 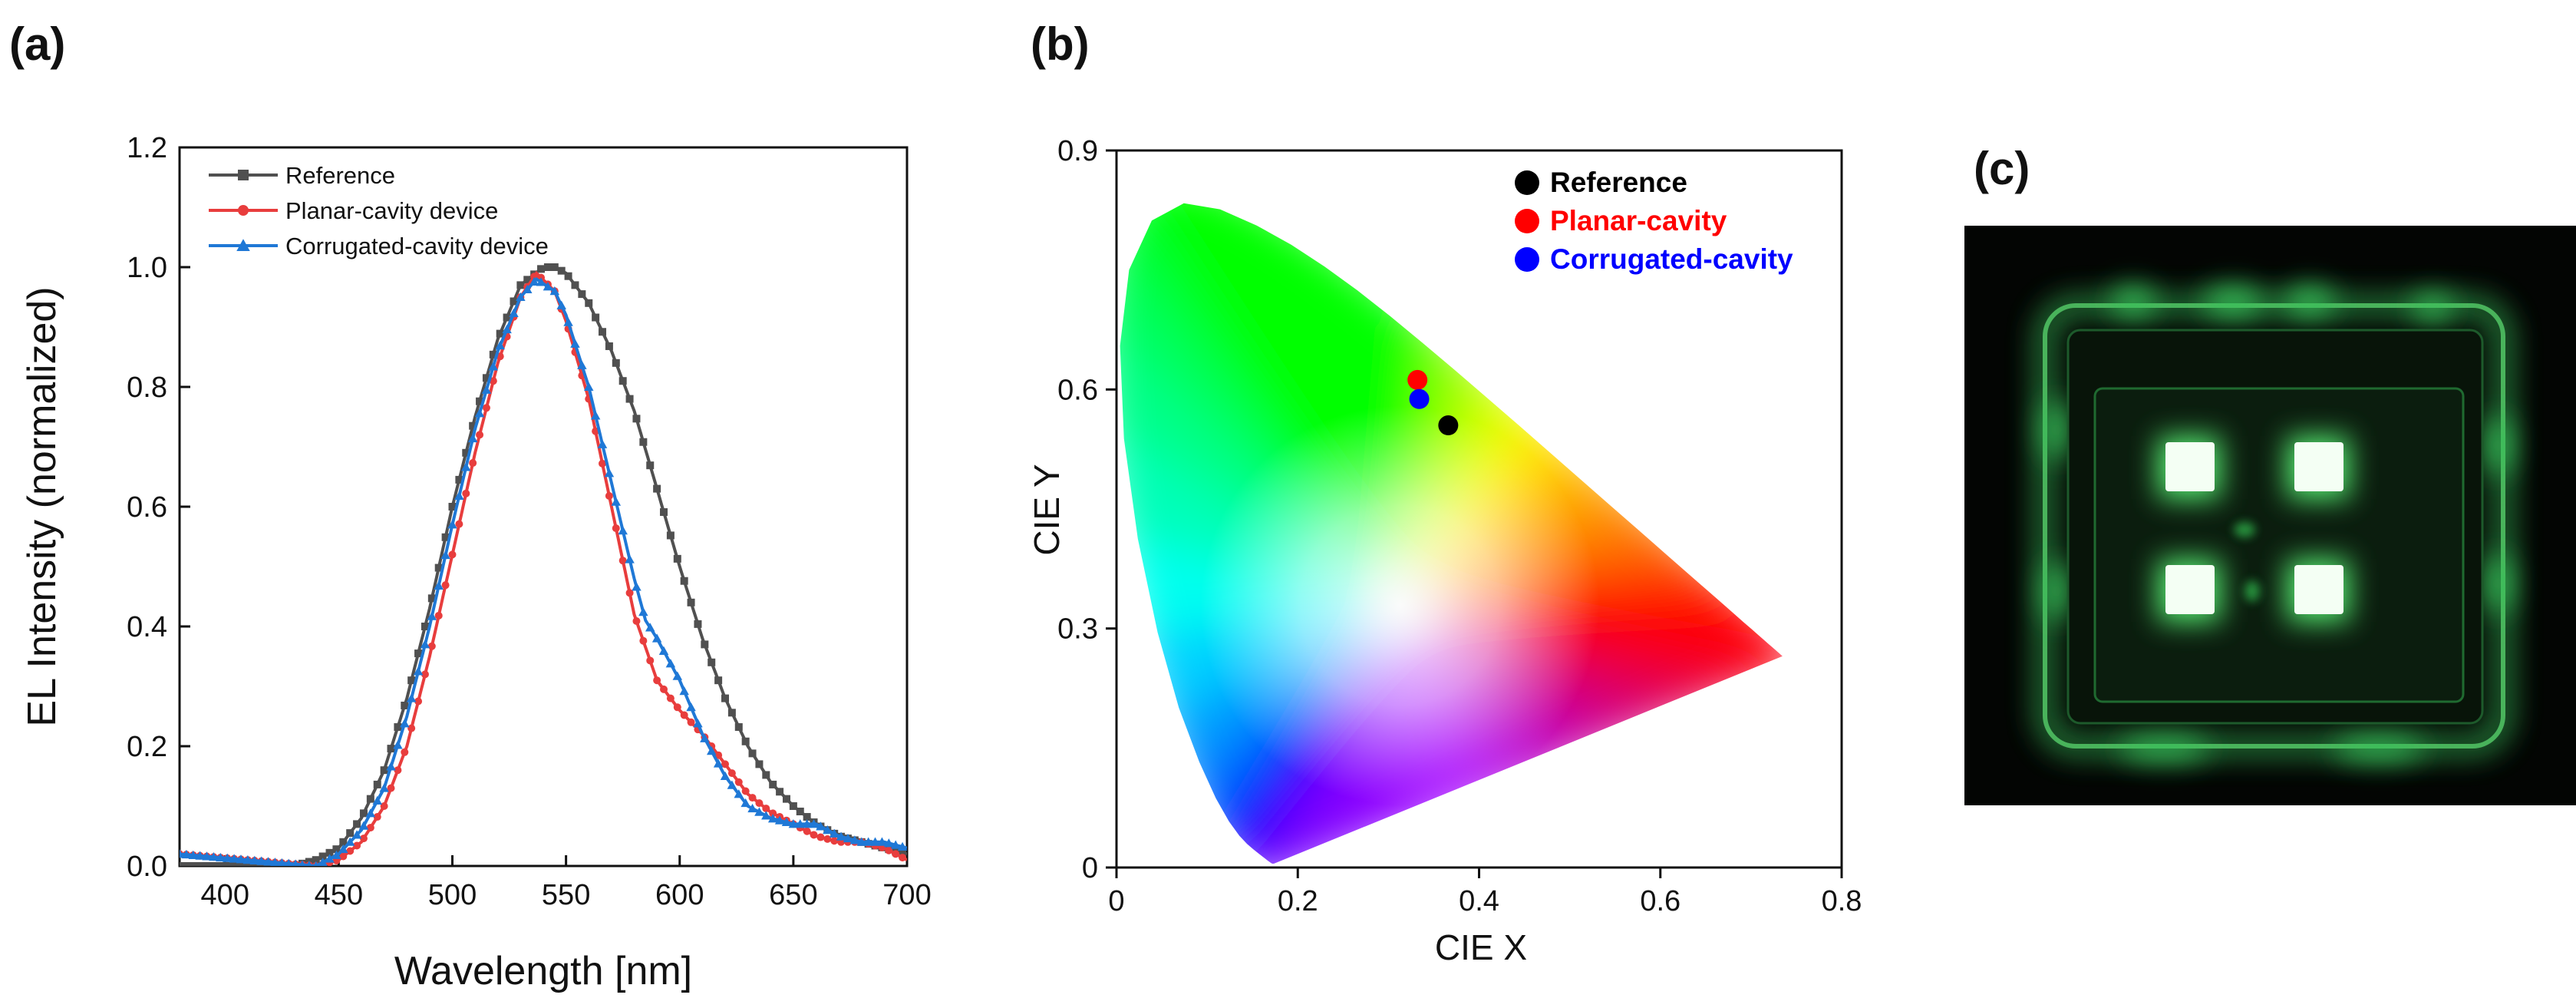 I want to click on y-tick-label-b: 0.6, so click(x=1077, y=390).